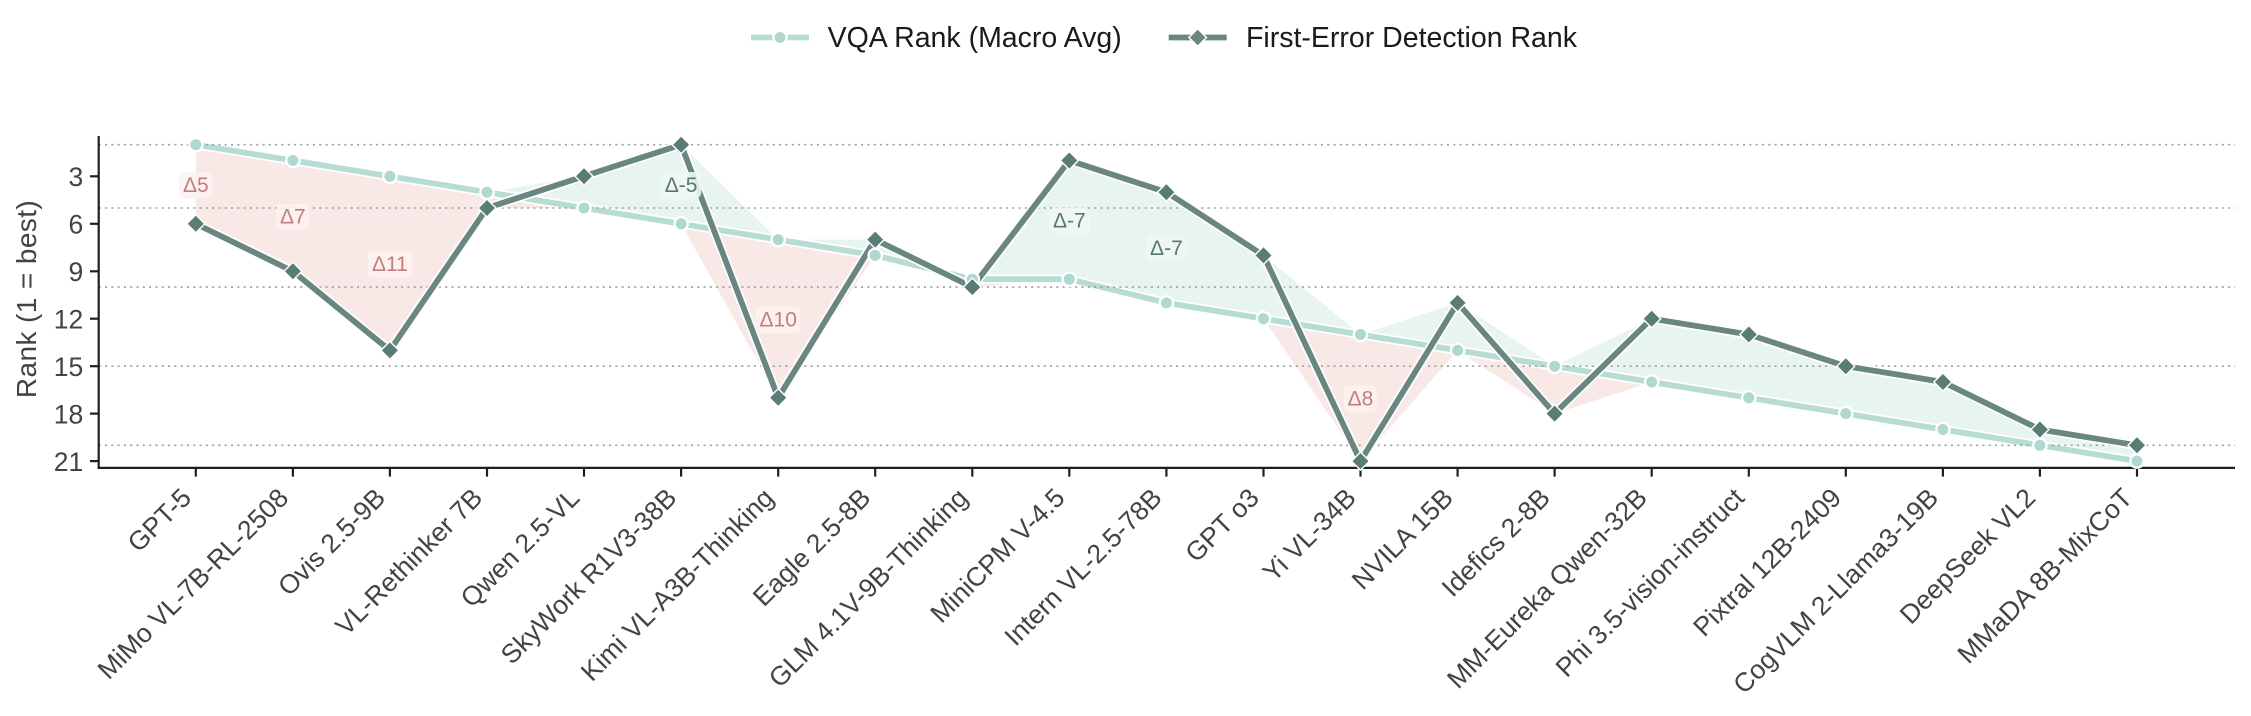 The image size is (2251, 716). I want to click on svg-text: First-Error Detection Rank, so click(1412, 38).